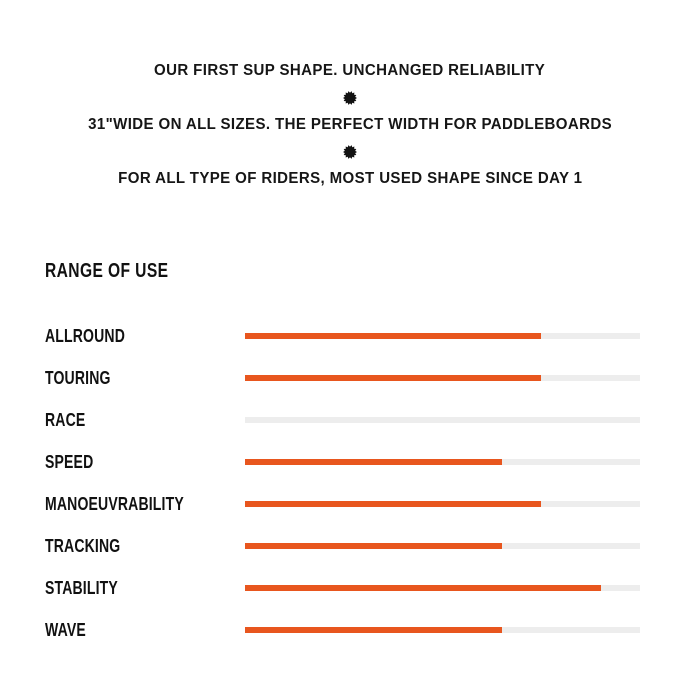 Image resolution: width=700 pixels, height=700 pixels. I want to click on chart-row: TRACKING, so click(342, 546).